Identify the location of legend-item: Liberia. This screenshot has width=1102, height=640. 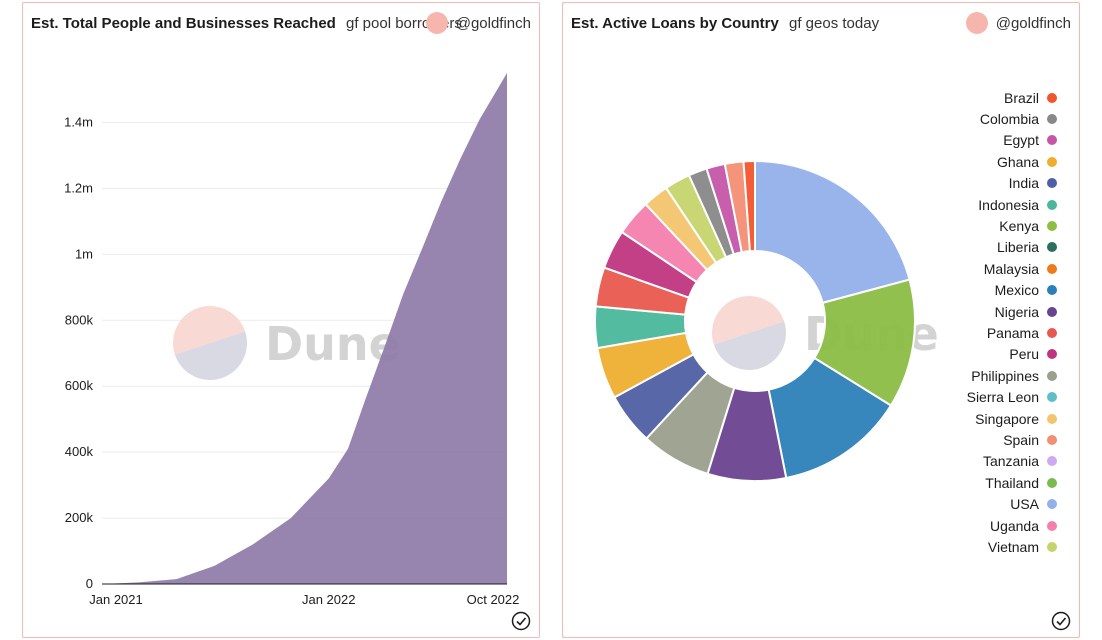
(1027, 247).